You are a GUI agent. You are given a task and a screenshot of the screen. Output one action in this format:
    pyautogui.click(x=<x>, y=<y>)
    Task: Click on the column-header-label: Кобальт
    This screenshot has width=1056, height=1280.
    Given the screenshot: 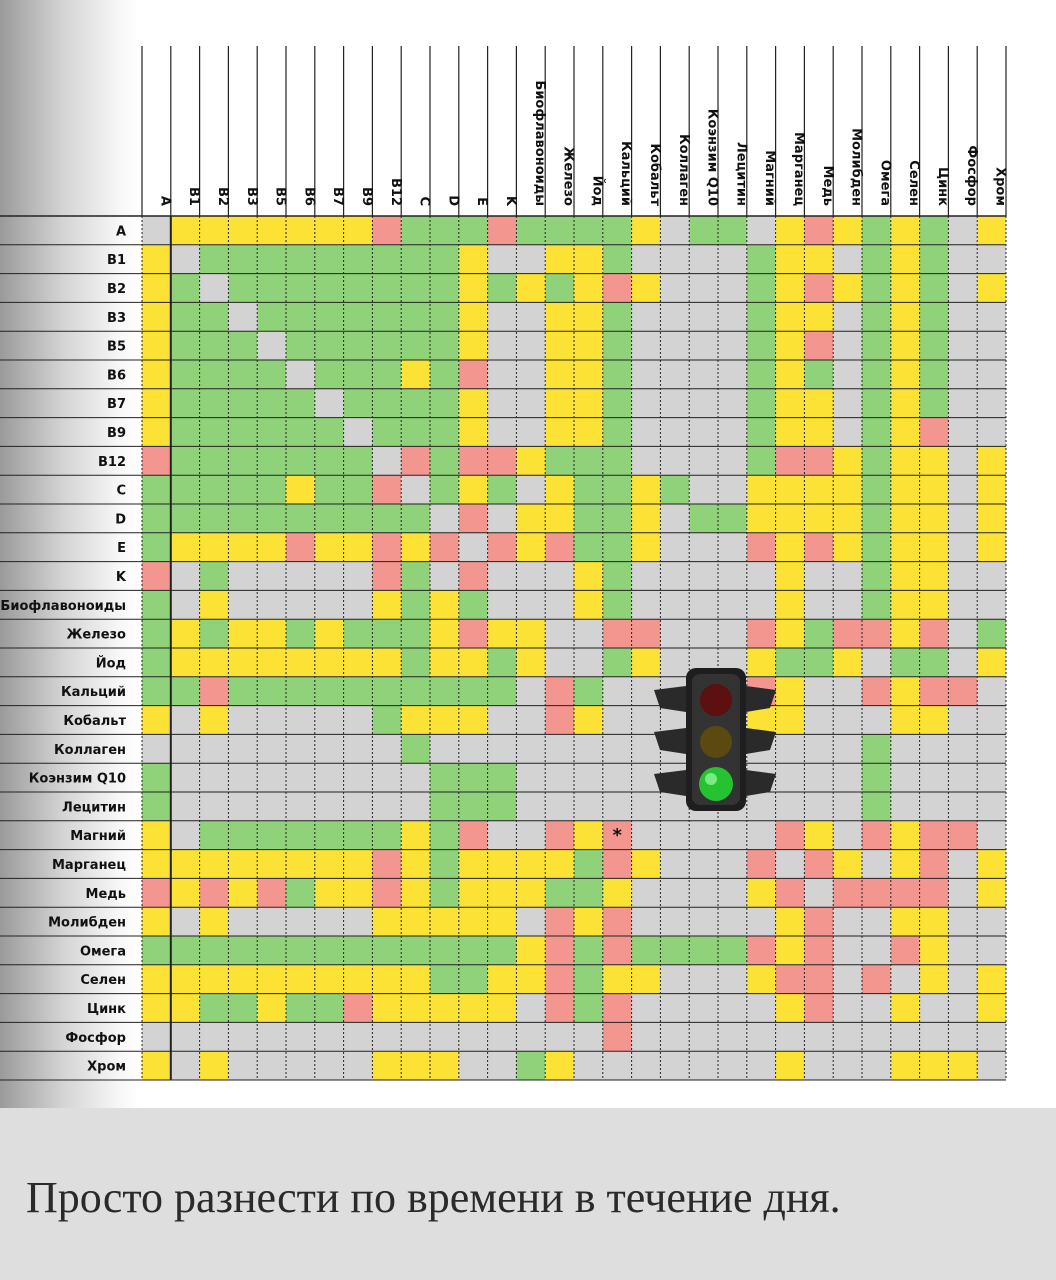 What is the action you would take?
    pyautogui.click(x=654, y=174)
    